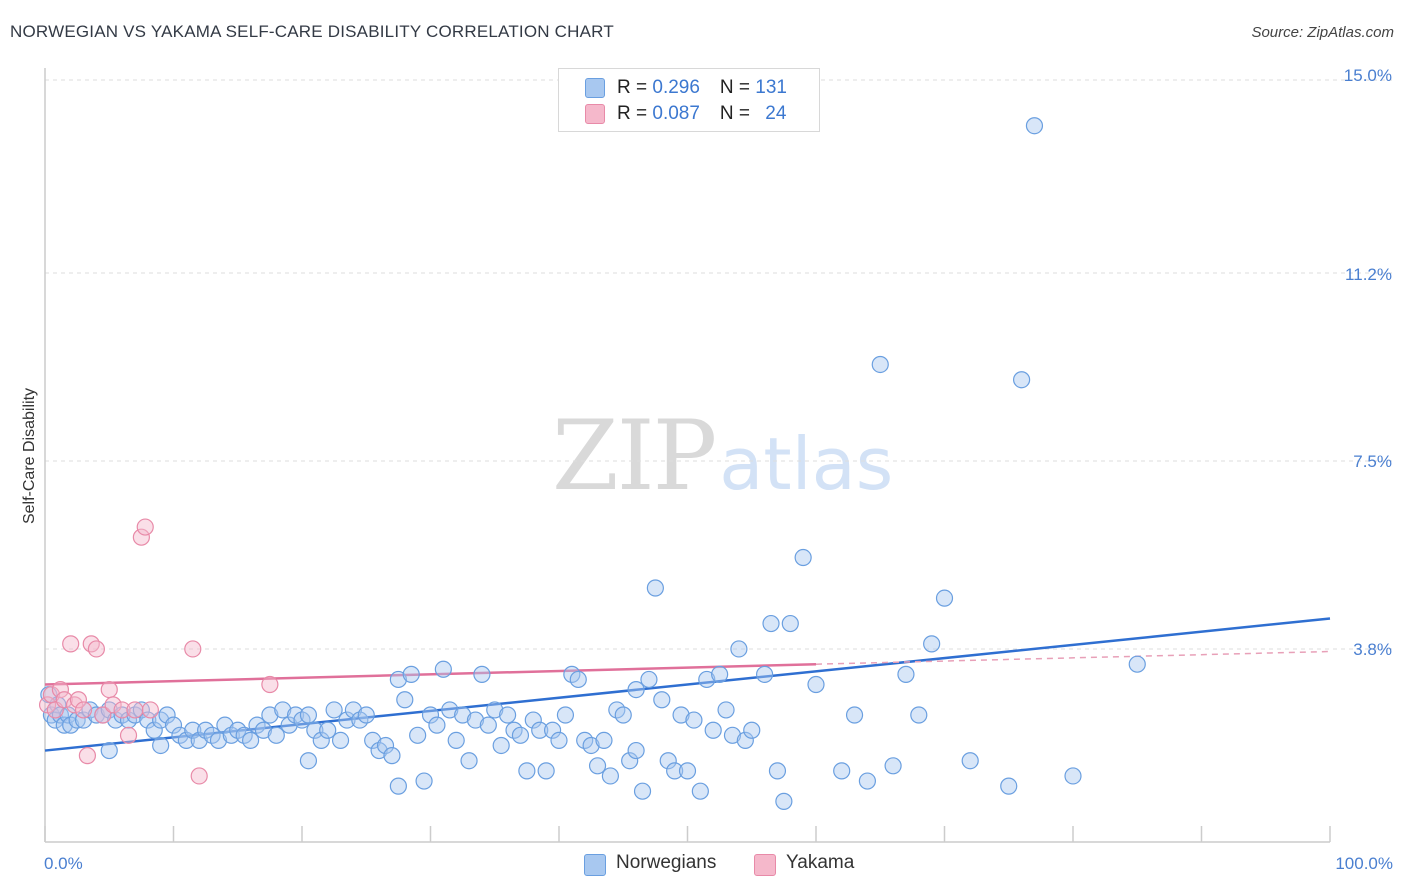 This screenshot has height=892, width=1406. What do you see at coordinates (29, 456) in the screenshot?
I see `y-axis-label: Self-Care Disability` at bounding box center [29, 456].